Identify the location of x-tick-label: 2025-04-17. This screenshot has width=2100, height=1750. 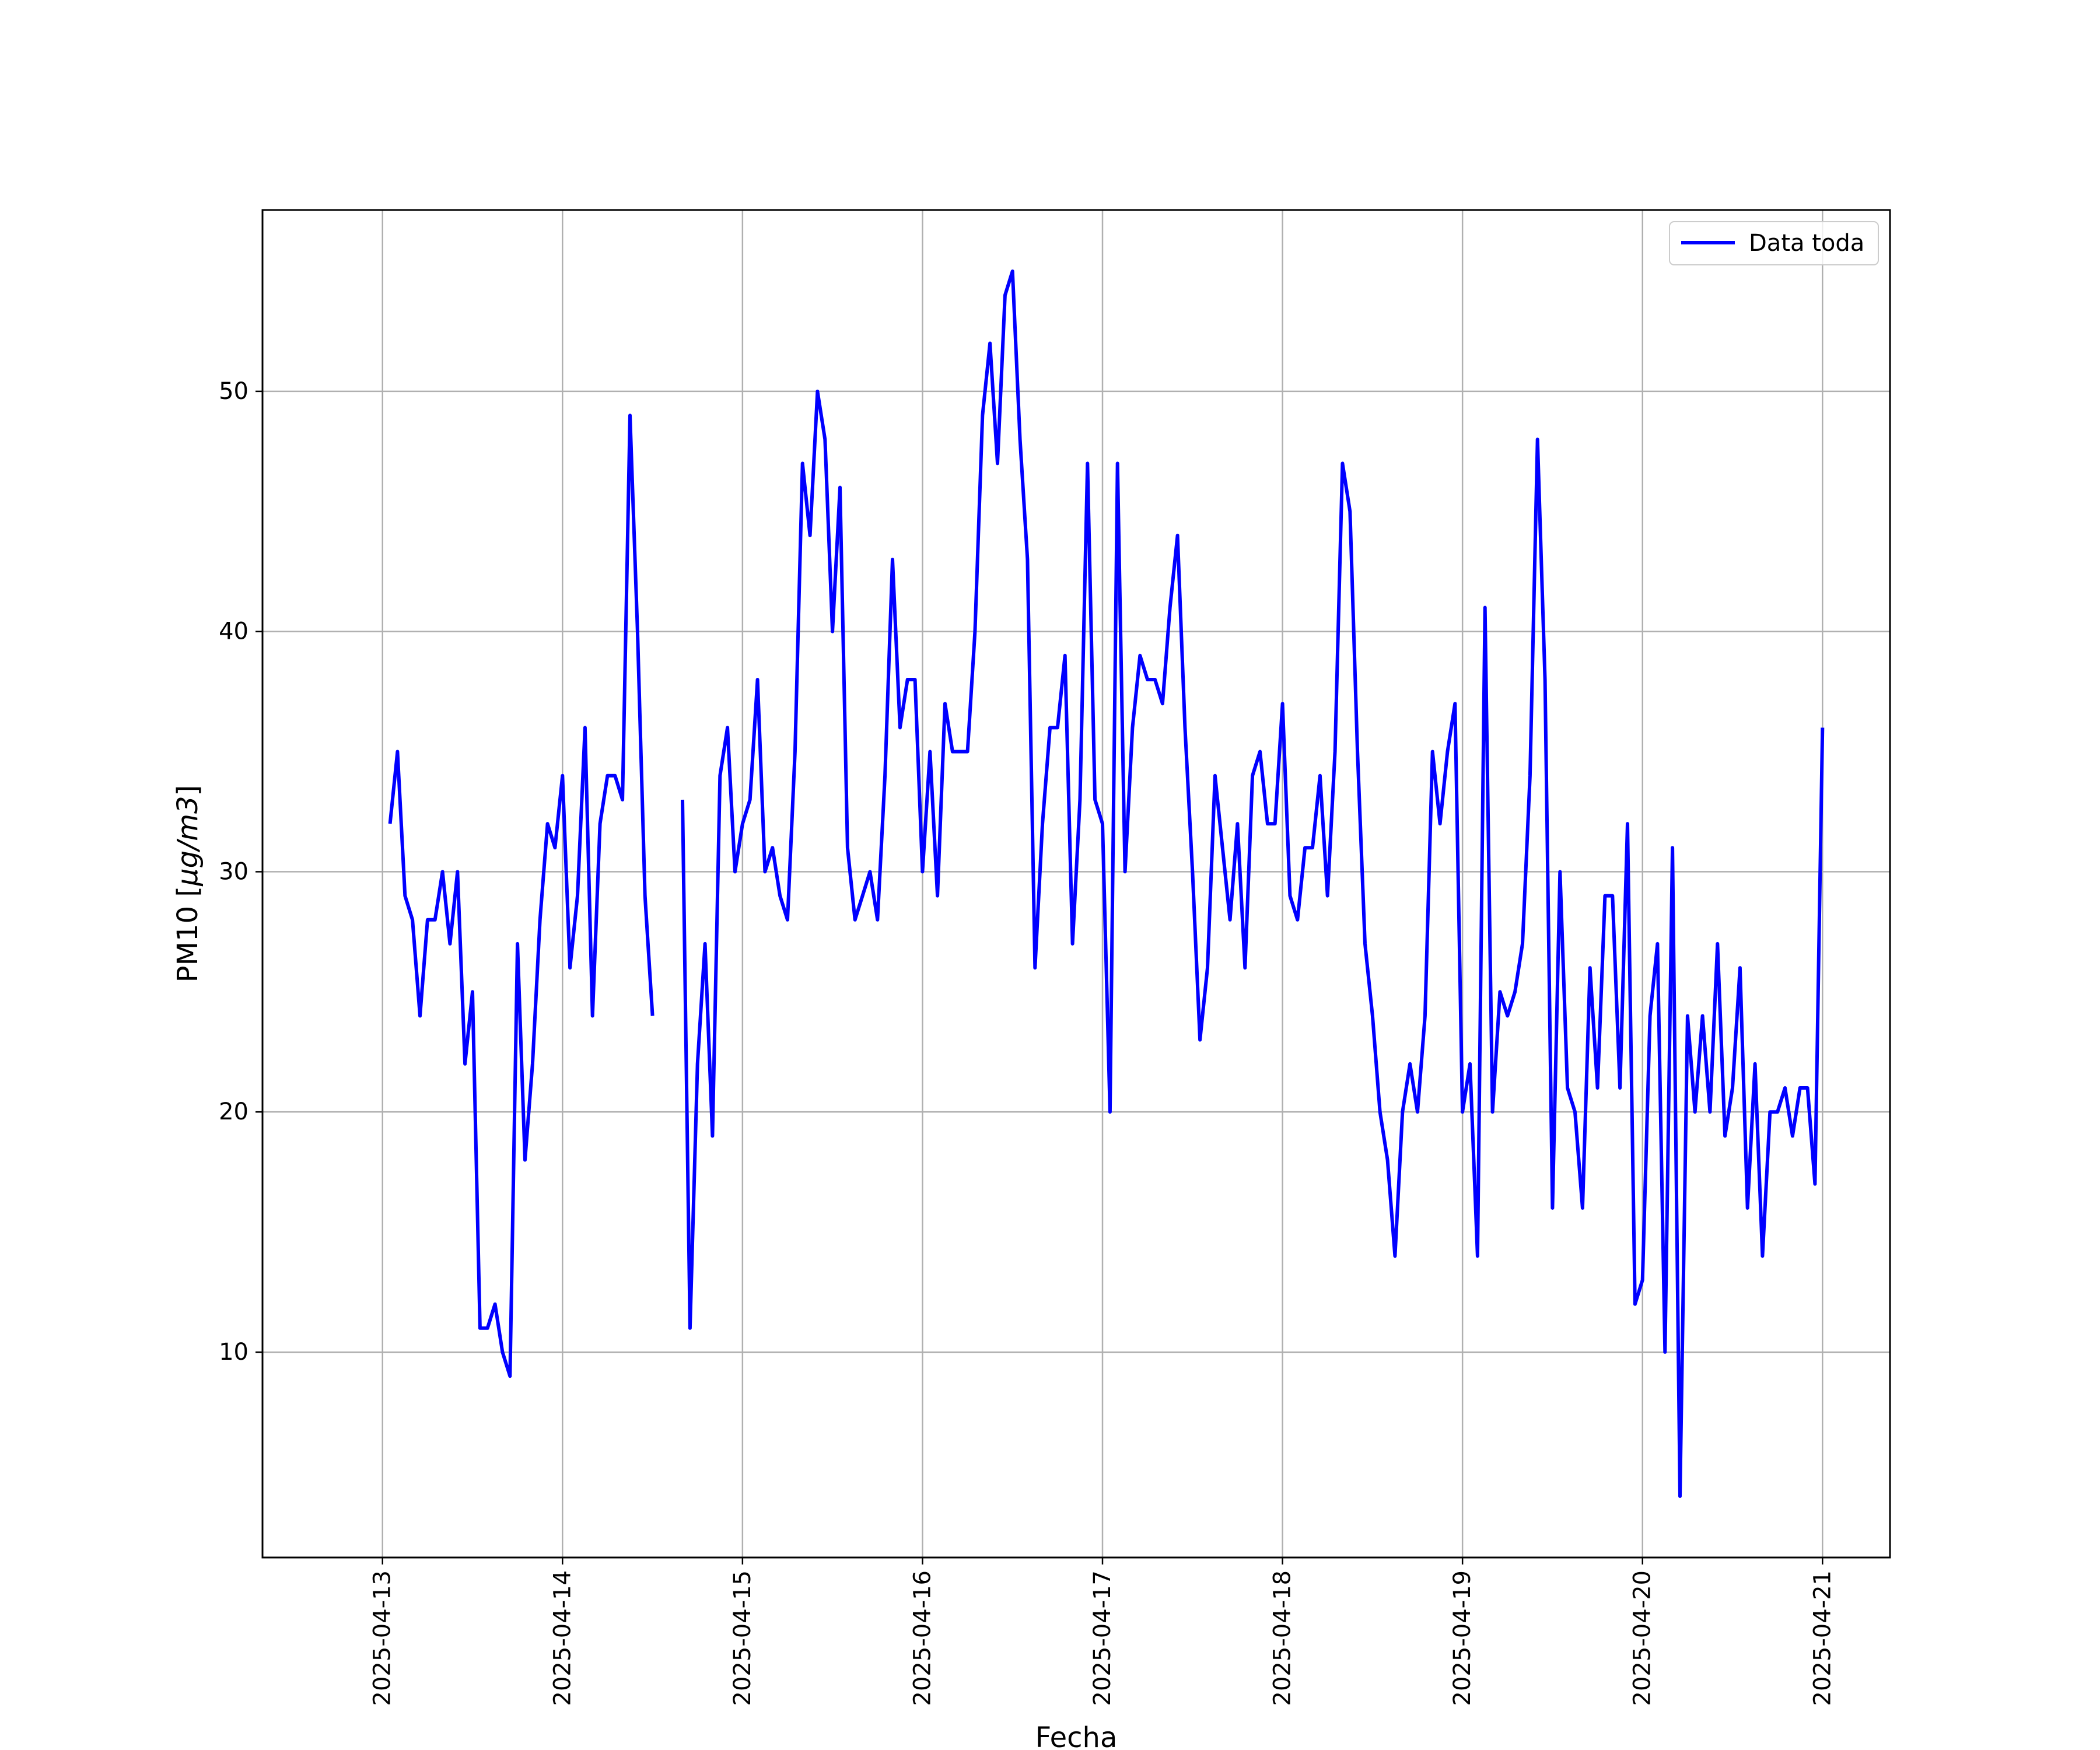
(1102, 1638).